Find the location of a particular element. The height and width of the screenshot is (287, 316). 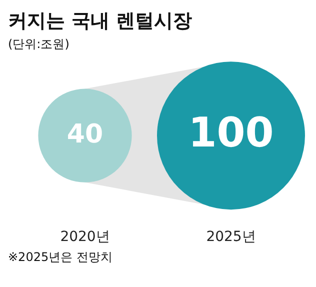

text: (단위:조원) is located at coordinates (39, 44).